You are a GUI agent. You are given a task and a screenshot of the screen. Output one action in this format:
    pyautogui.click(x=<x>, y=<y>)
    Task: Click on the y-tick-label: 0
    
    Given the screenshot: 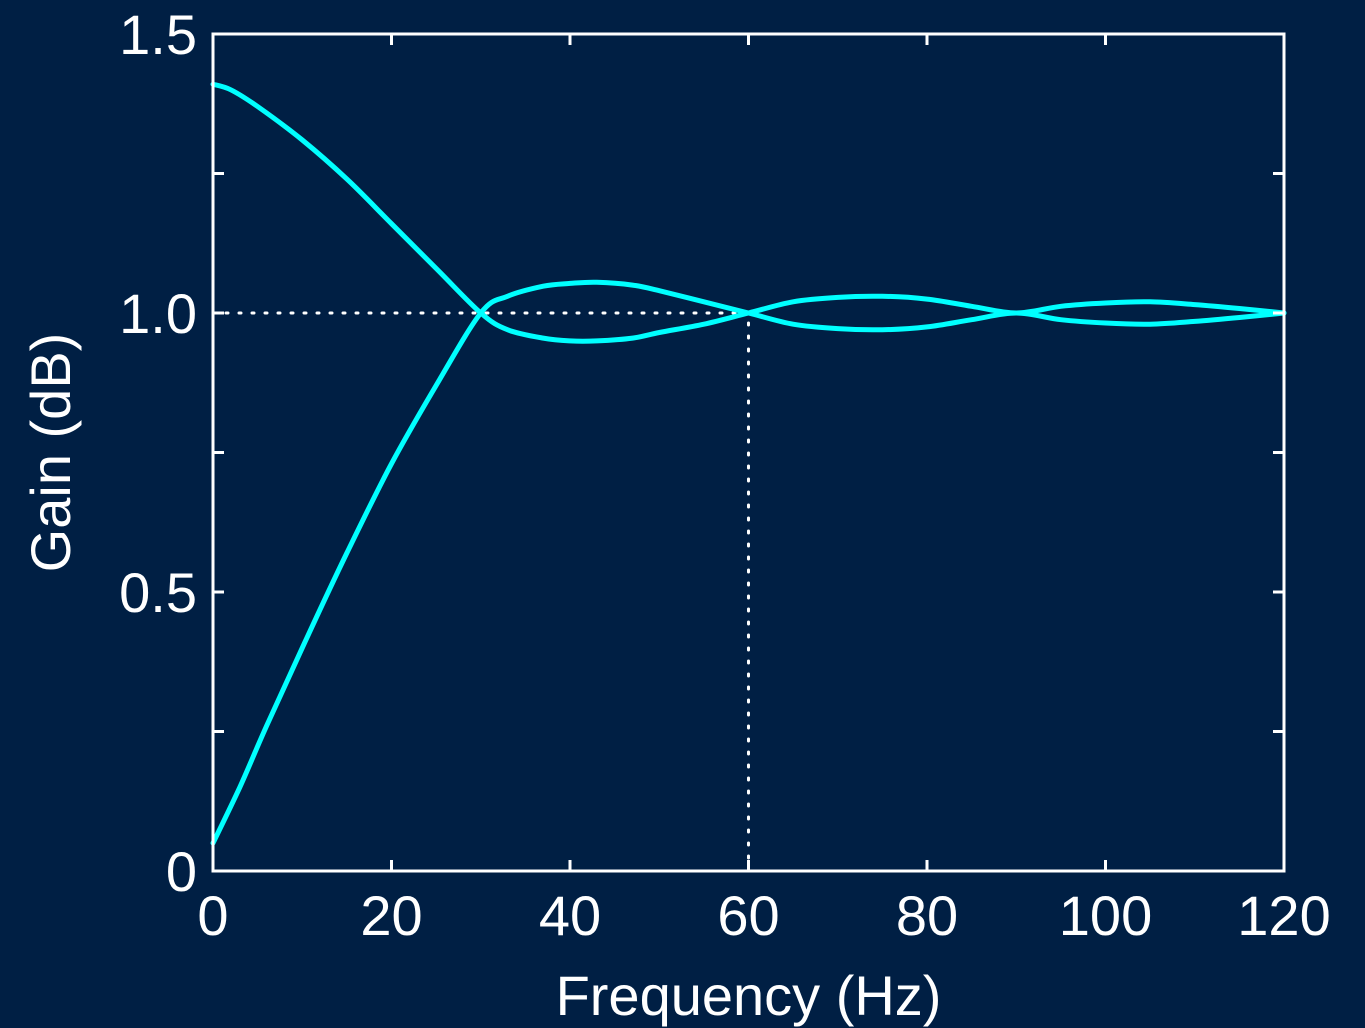 What is the action you would take?
    pyautogui.click(x=181, y=871)
    